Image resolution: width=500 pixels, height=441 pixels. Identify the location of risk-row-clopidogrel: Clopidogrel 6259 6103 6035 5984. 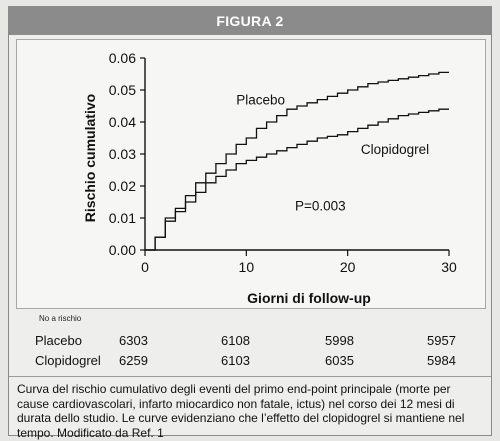
(251, 362).